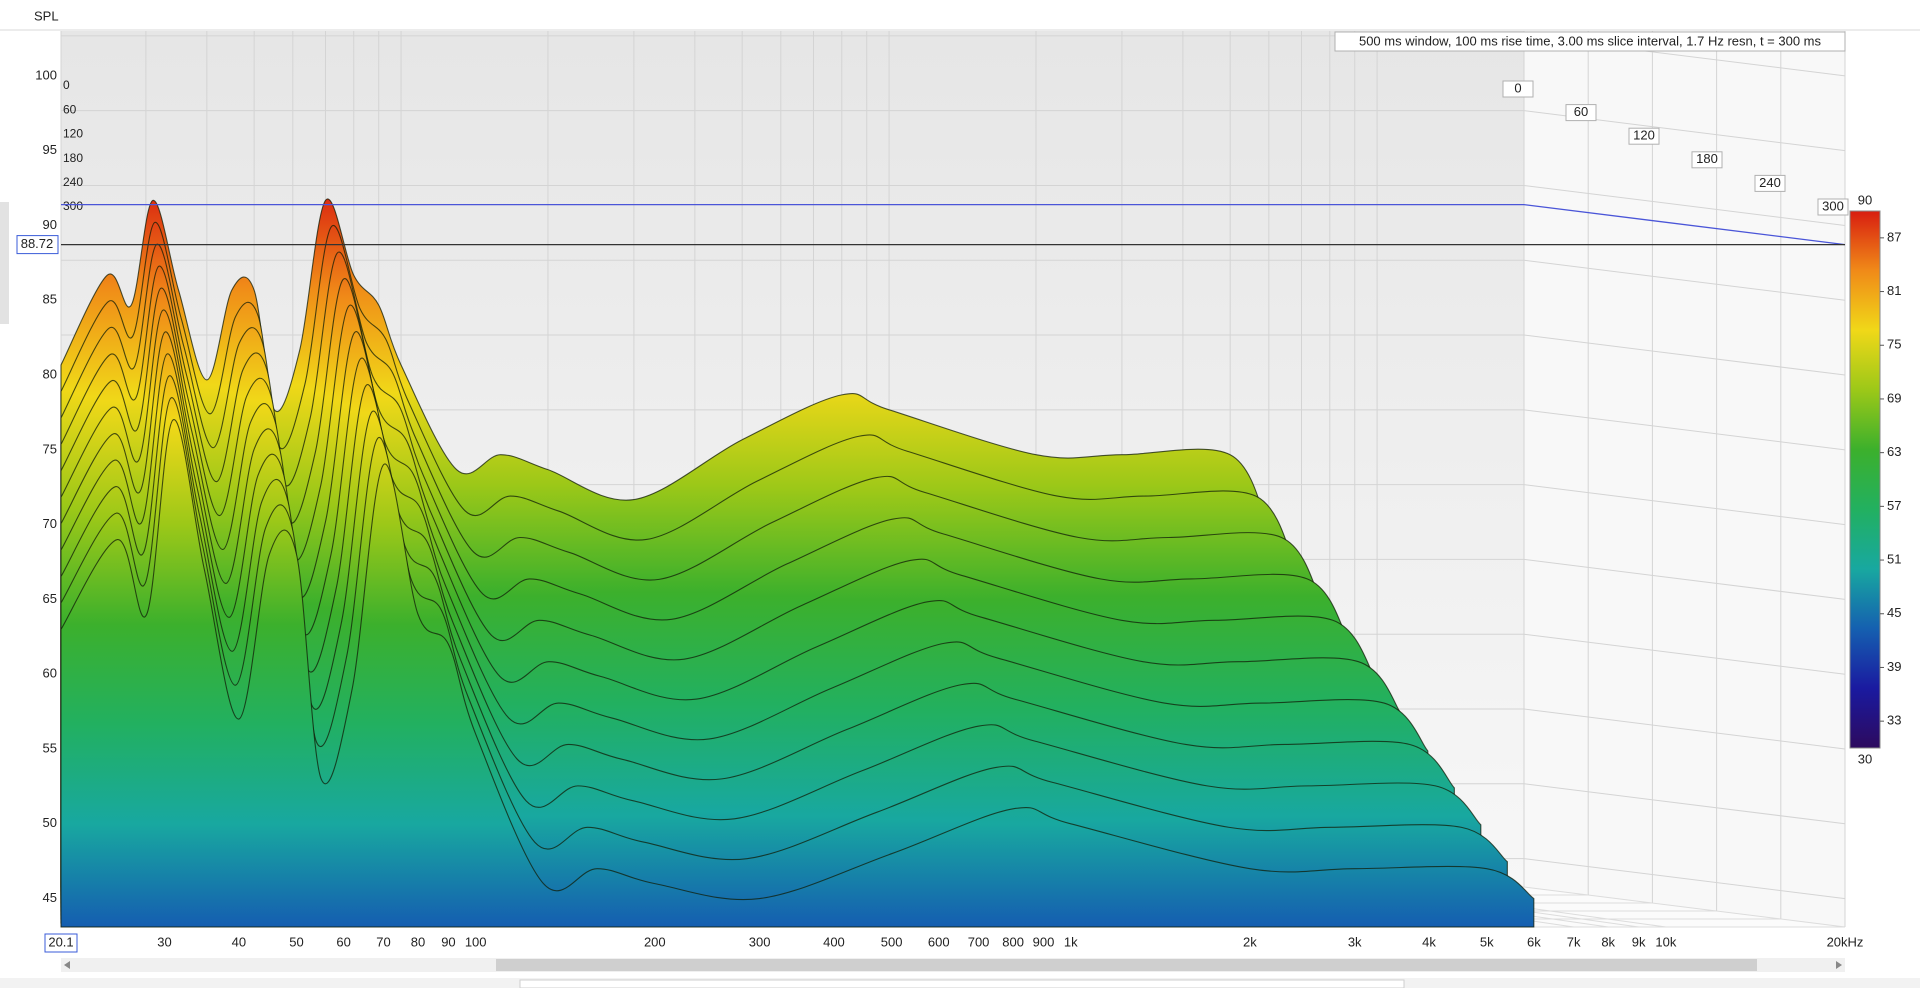  Describe the element at coordinates (4, 263) in the screenshot. I see `left-scrollbar` at that location.